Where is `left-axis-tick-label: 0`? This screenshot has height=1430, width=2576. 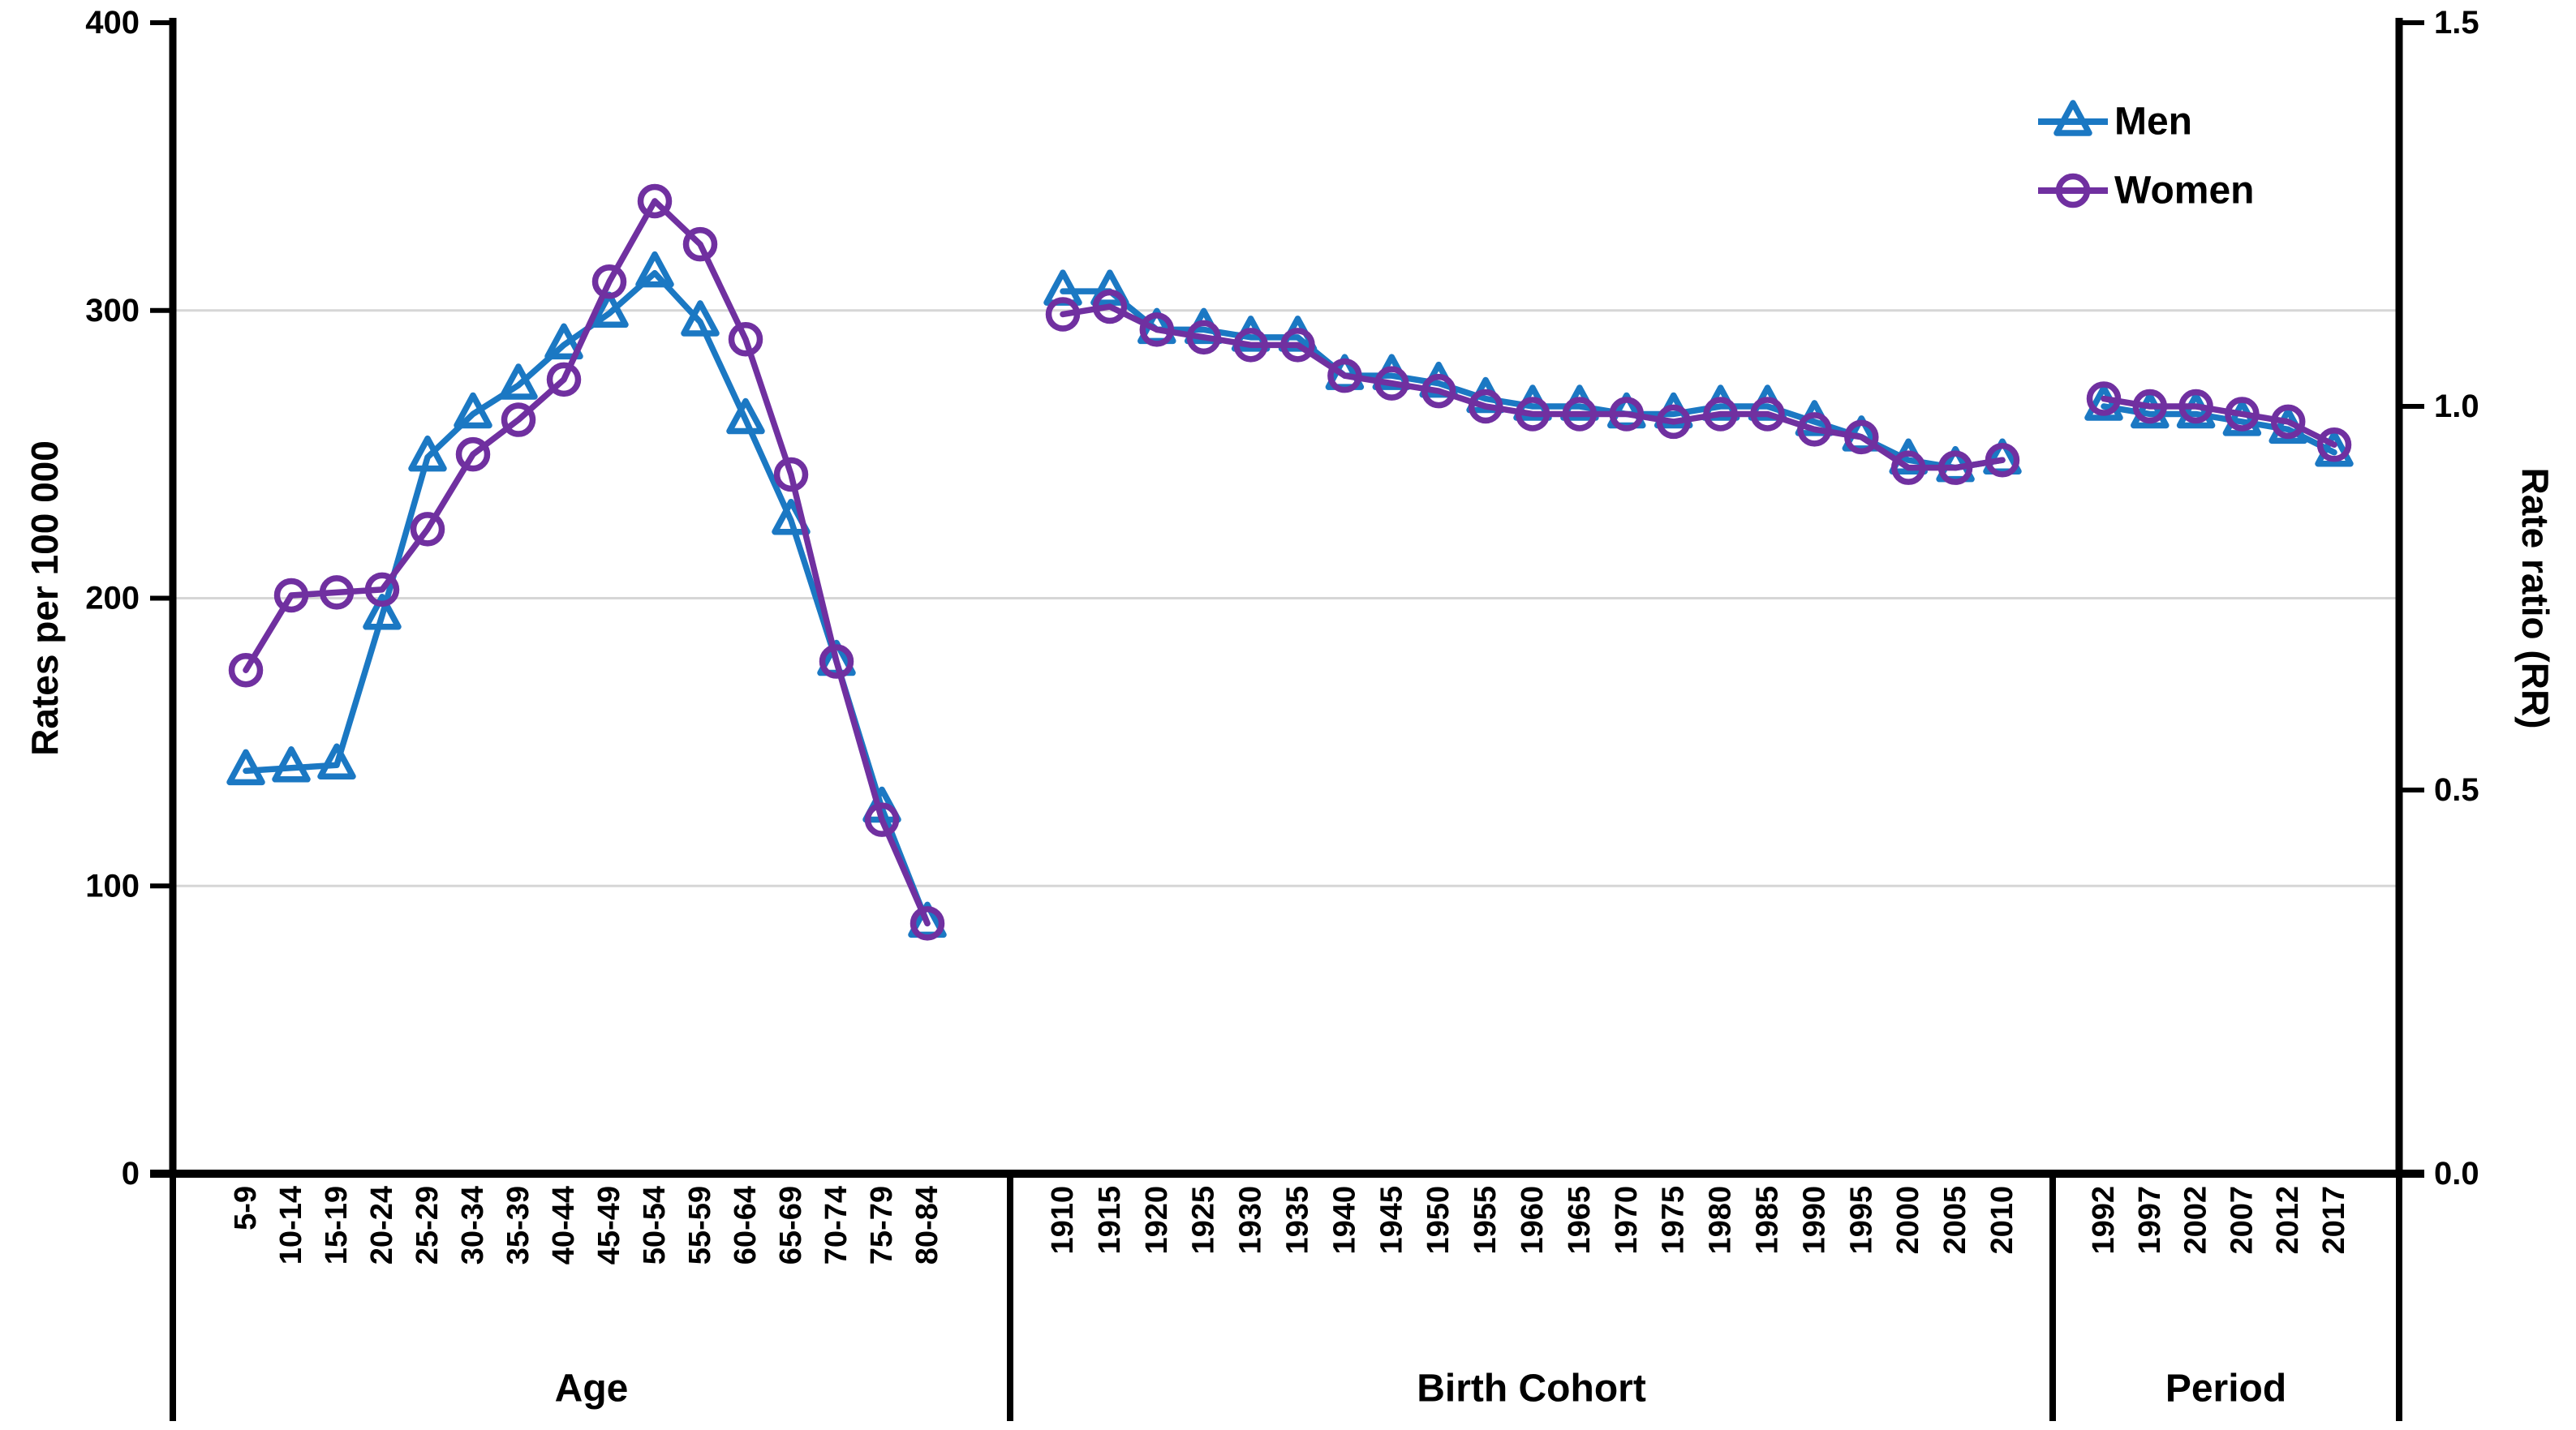 left-axis-tick-label: 0 is located at coordinates (131, 1174).